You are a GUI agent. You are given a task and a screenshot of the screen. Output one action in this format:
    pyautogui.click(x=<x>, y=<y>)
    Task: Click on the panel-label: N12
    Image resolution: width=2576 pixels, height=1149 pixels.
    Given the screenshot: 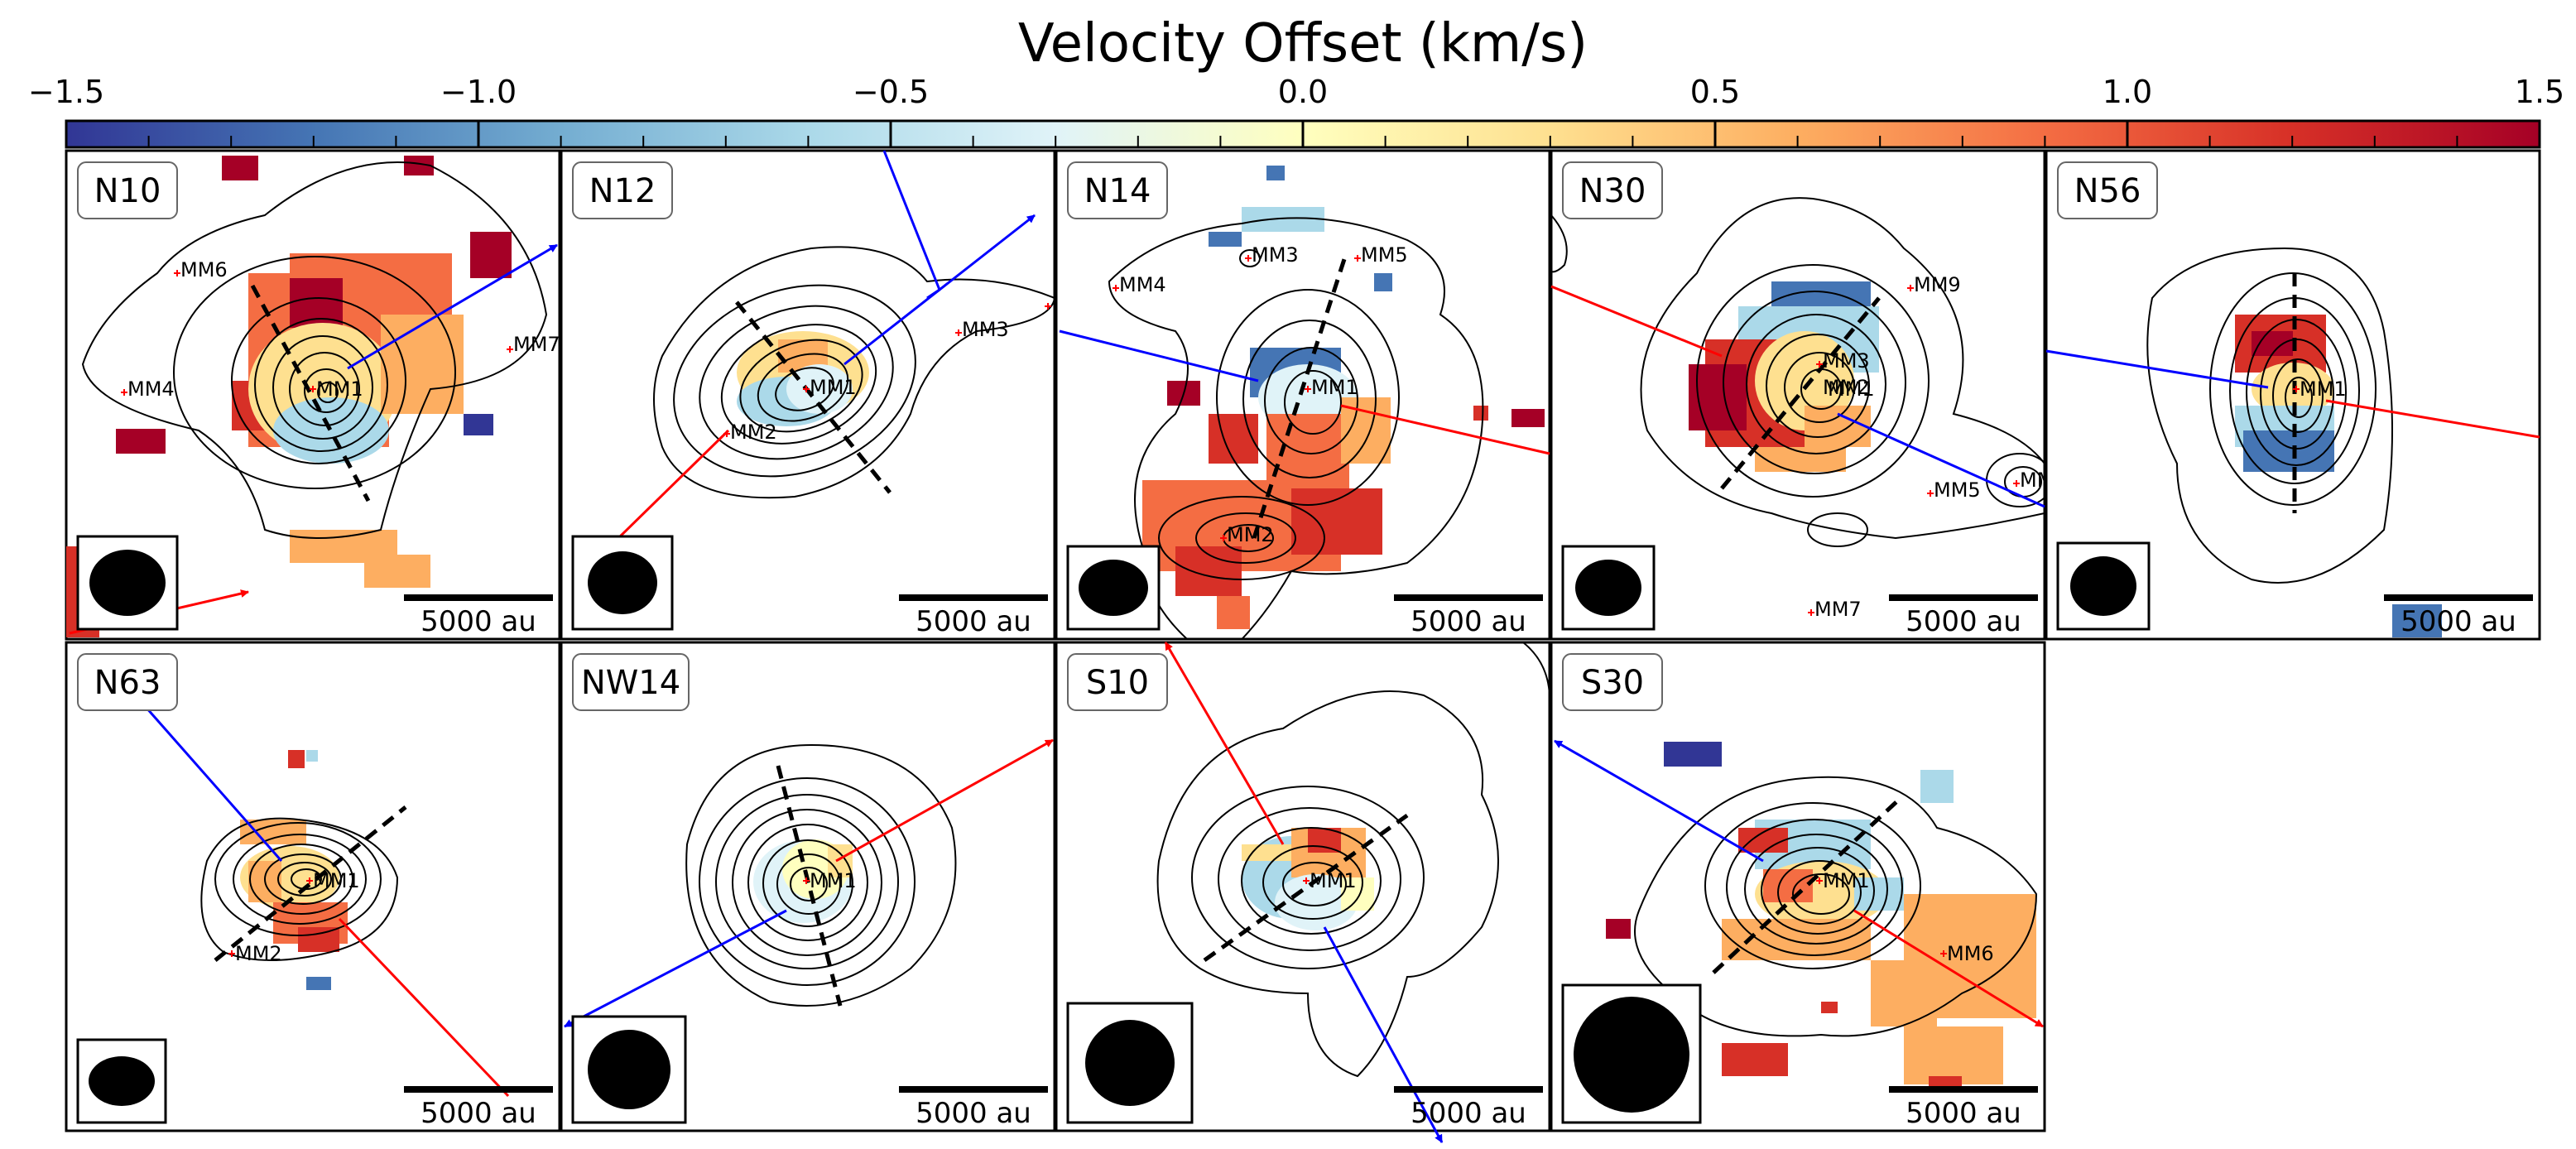 What is the action you would take?
    pyautogui.click(x=622, y=191)
    